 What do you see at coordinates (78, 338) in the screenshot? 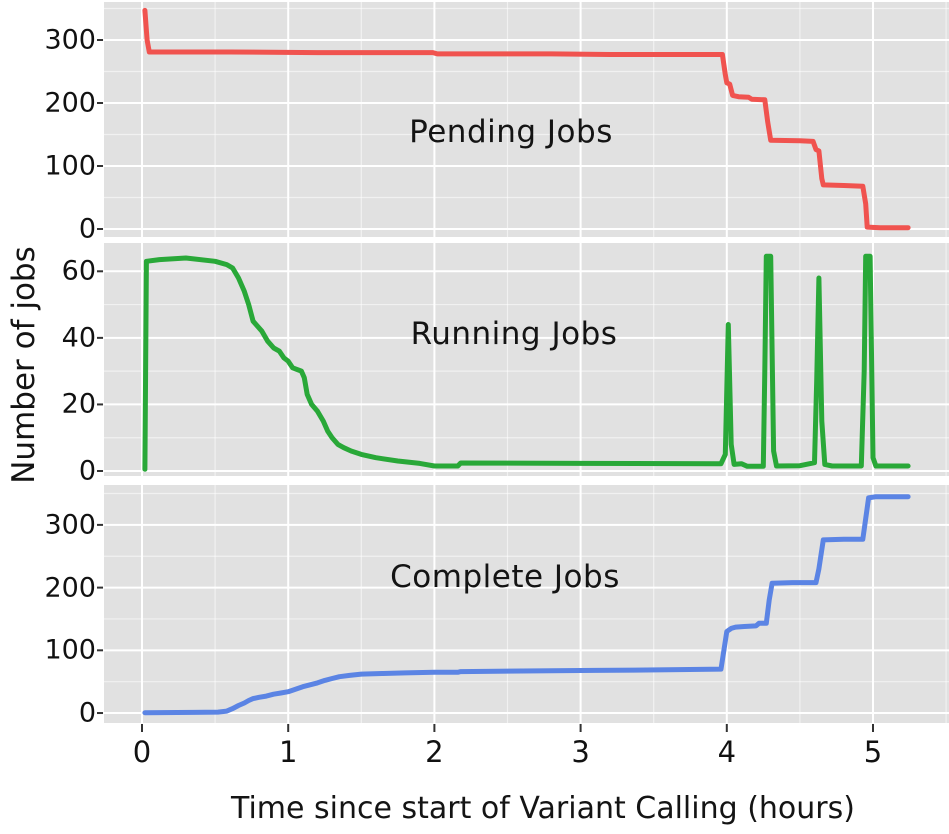
I see `y-tick-label: 40` at bounding box center [78, 338].